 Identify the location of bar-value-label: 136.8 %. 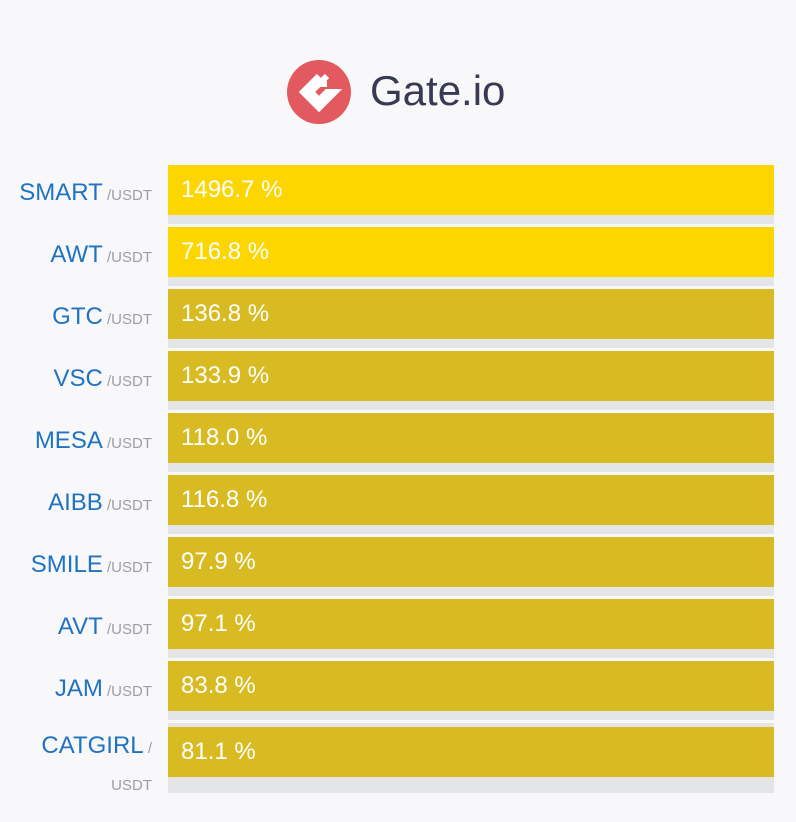
(225, 313).